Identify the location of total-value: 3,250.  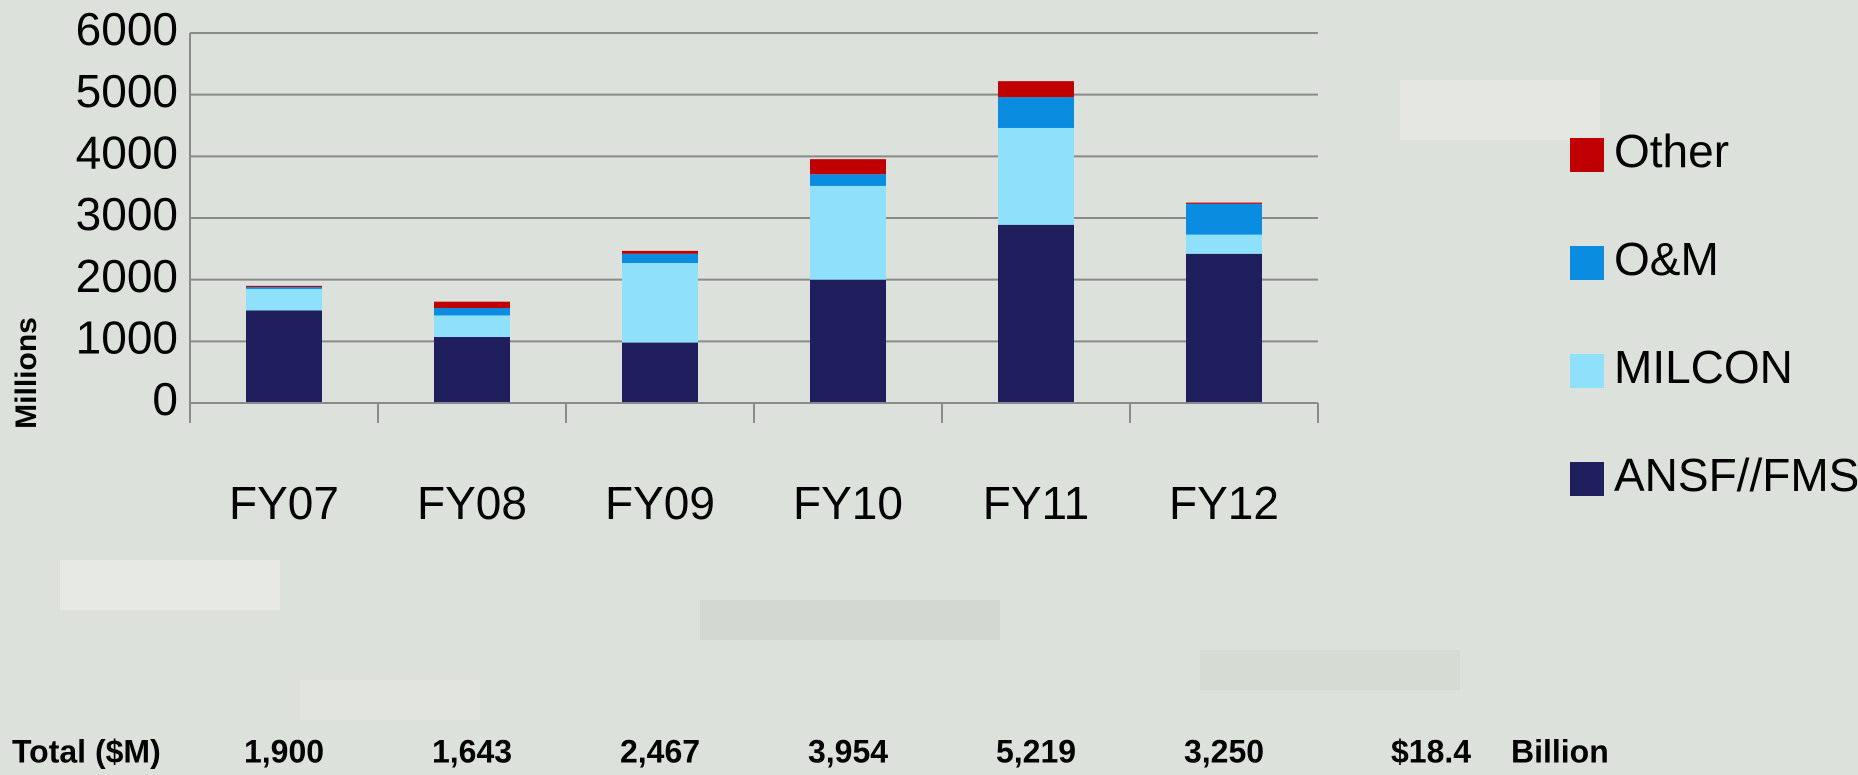
(1224, 751).